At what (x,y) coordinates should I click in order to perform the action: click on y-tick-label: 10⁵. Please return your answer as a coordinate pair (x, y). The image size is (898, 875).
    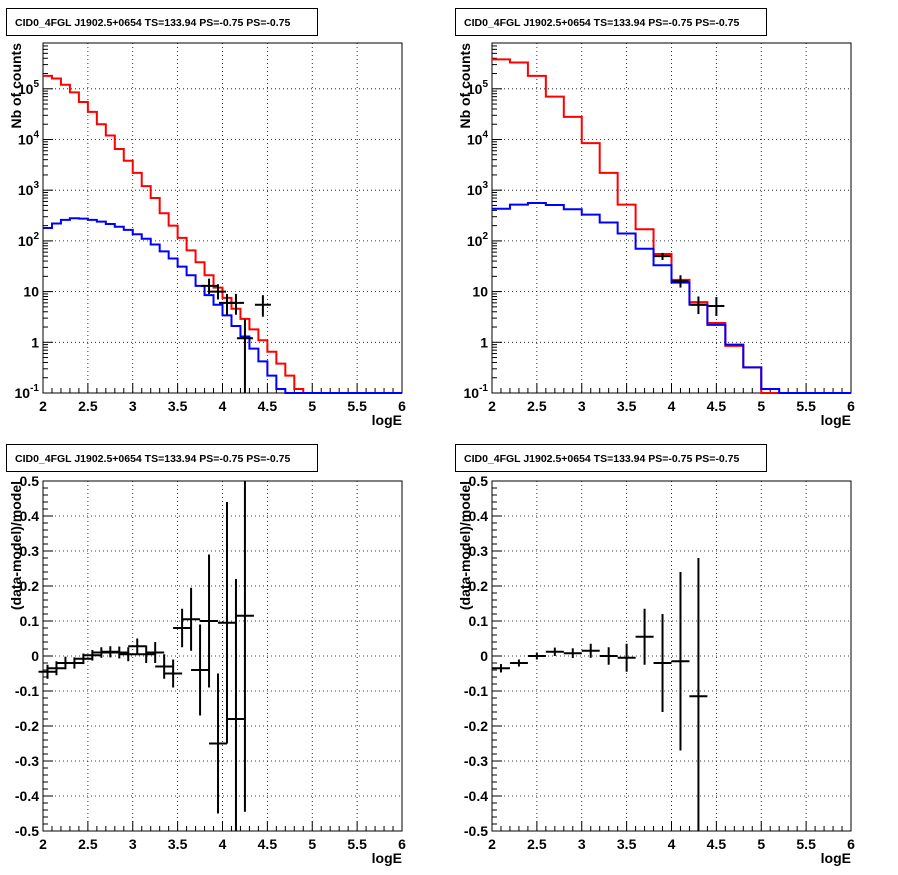
    Looking at the image, I should click on (478, 88).